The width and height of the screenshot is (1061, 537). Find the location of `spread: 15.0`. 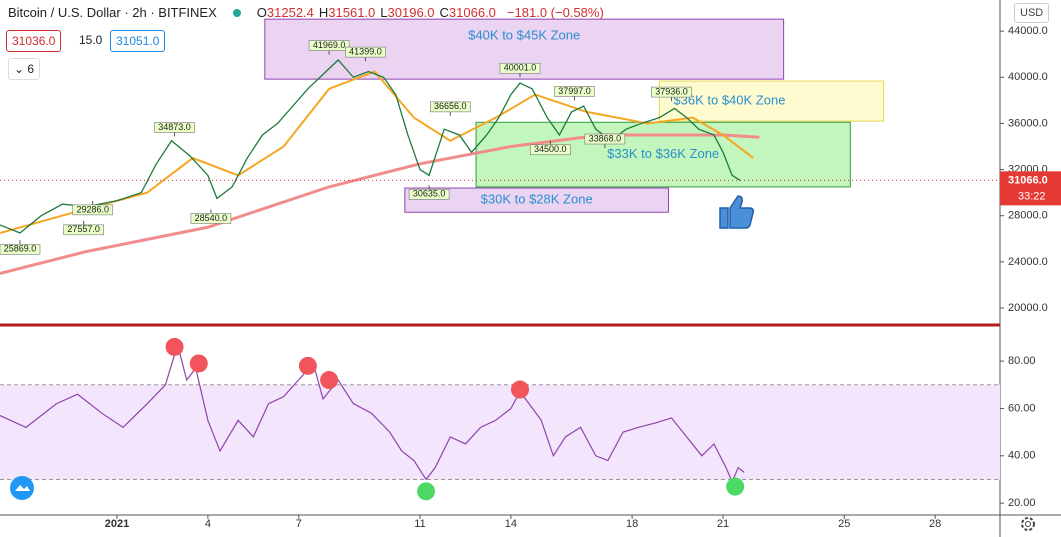

spread: 15.0 is located at coordinates (91, 40).